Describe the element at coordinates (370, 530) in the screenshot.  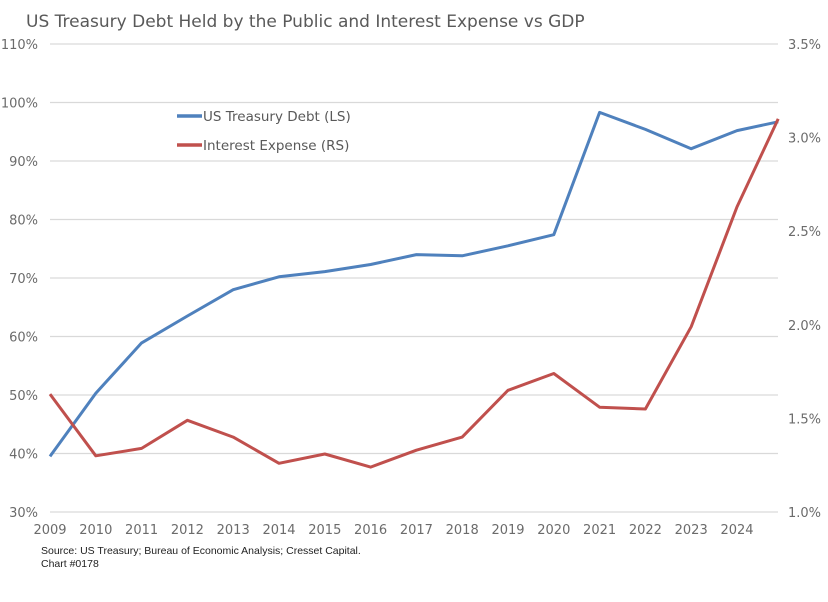
I see `x-tick-label: 2016` at that location.